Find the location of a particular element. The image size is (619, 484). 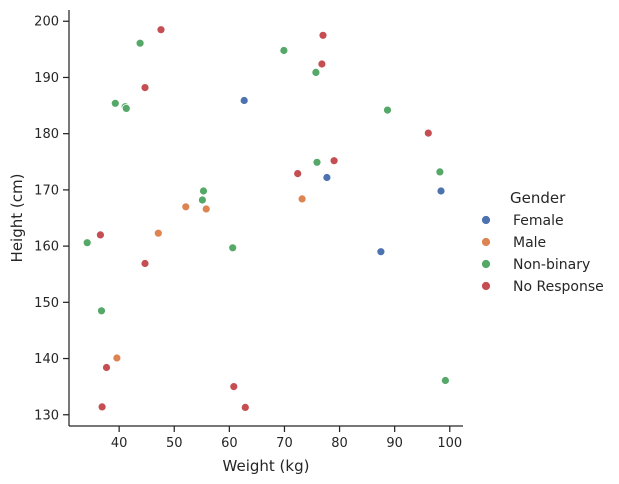

y-tick-label: 140 is located at coordinates (46, 359).